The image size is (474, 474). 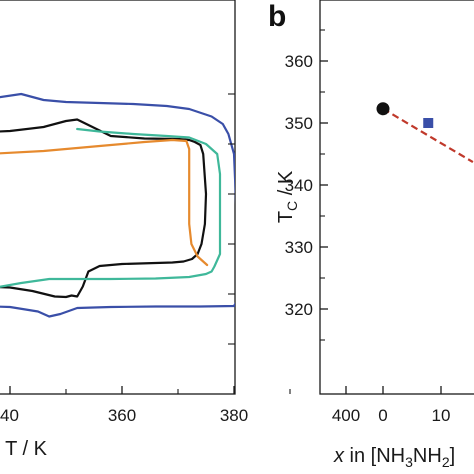 What do you see at coordinates (409, 462) in the screenshot?
I see `x-title-sub1: 3` at bounding box center [409, 462].